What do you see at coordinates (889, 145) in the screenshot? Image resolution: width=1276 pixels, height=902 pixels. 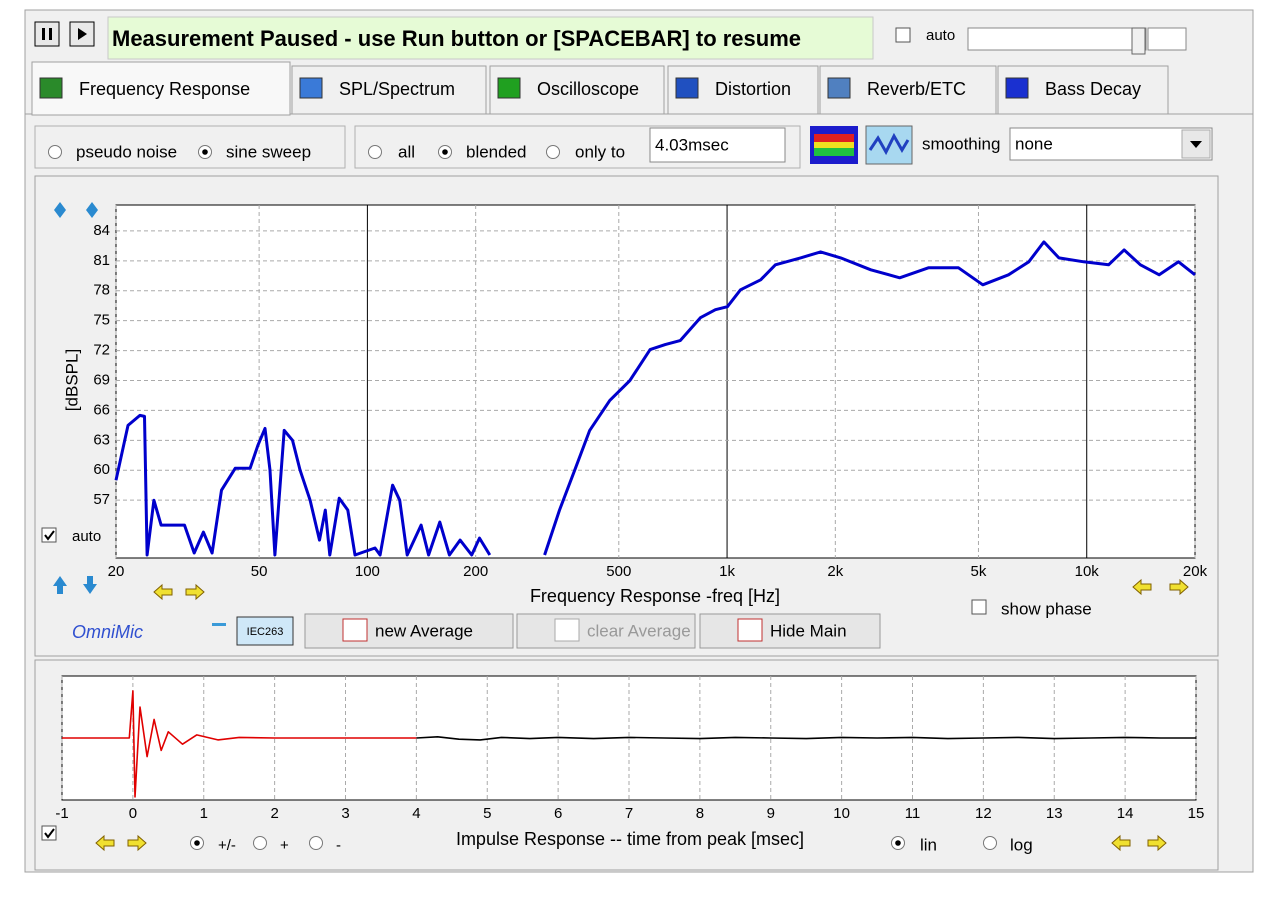 I see `waterfall-icon` at bounding box center [889, 145].